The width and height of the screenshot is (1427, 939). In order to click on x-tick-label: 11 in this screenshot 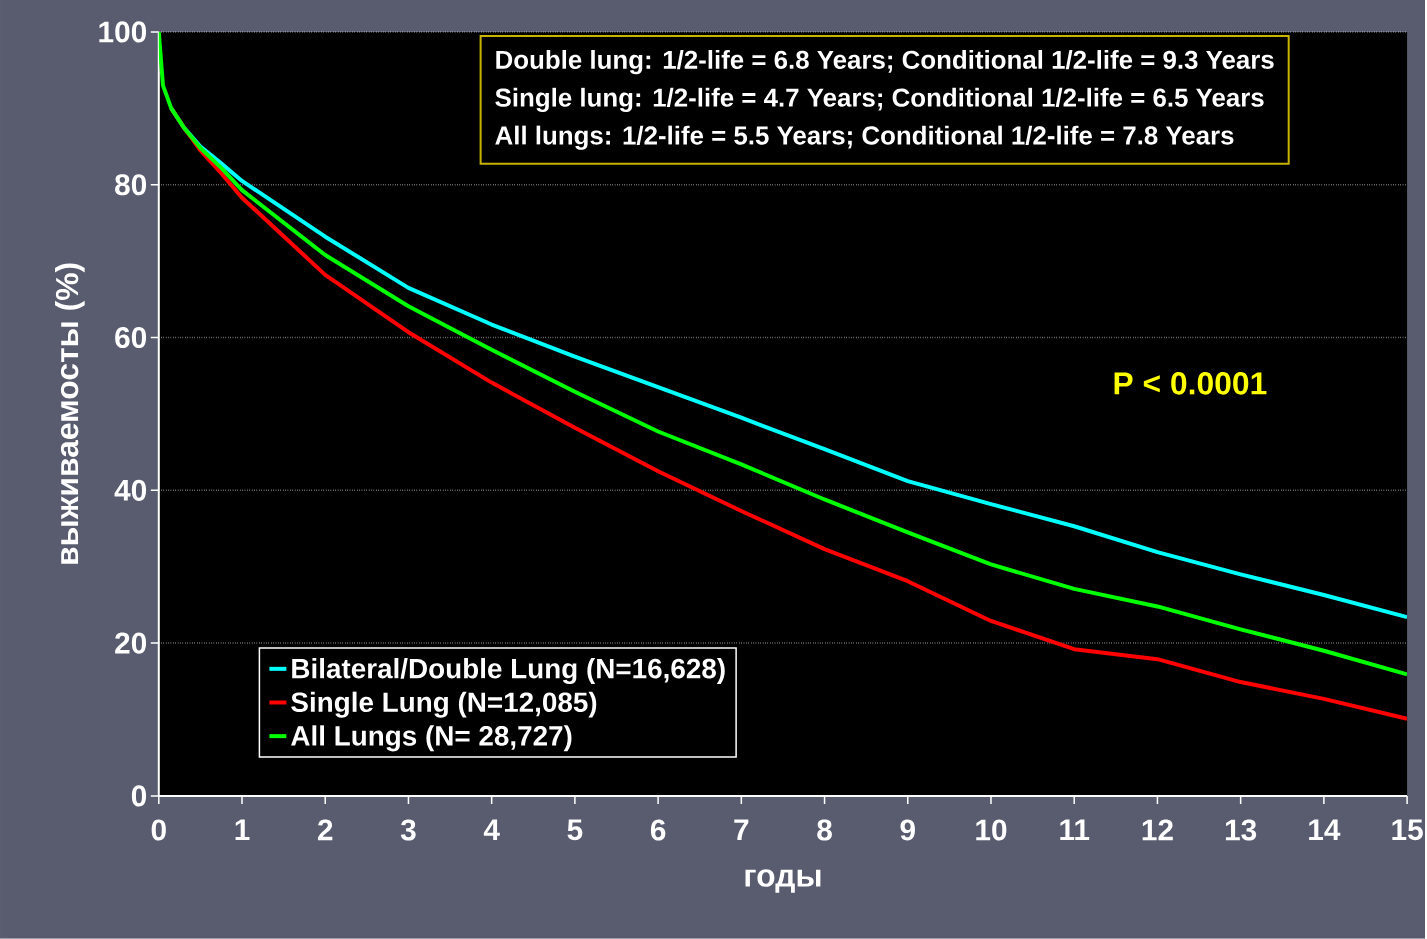, I will do `click(1075, 830)`.